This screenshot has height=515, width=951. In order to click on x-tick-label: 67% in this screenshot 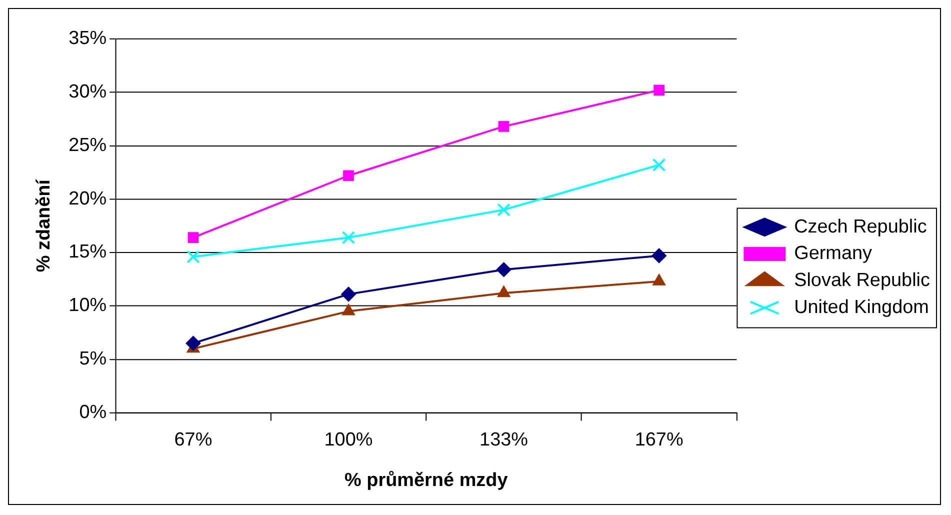, I will do `click(193, 439)`.